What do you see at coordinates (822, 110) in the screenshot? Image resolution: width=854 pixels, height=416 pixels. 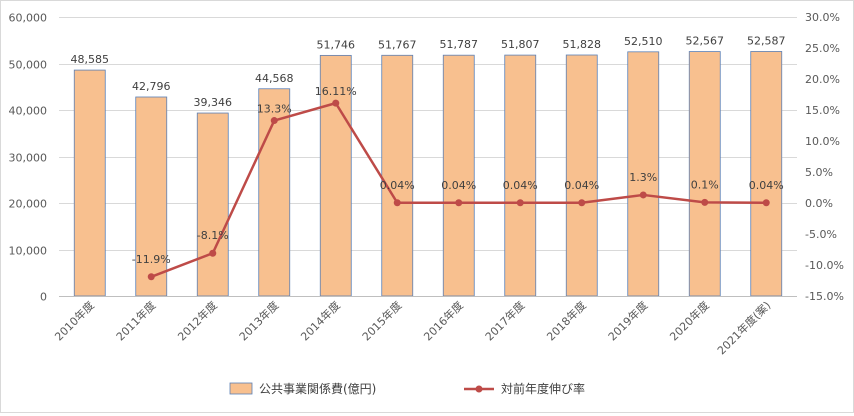 I see `y-right-tick-label: 15.0%` at bounding box center [822, 110].